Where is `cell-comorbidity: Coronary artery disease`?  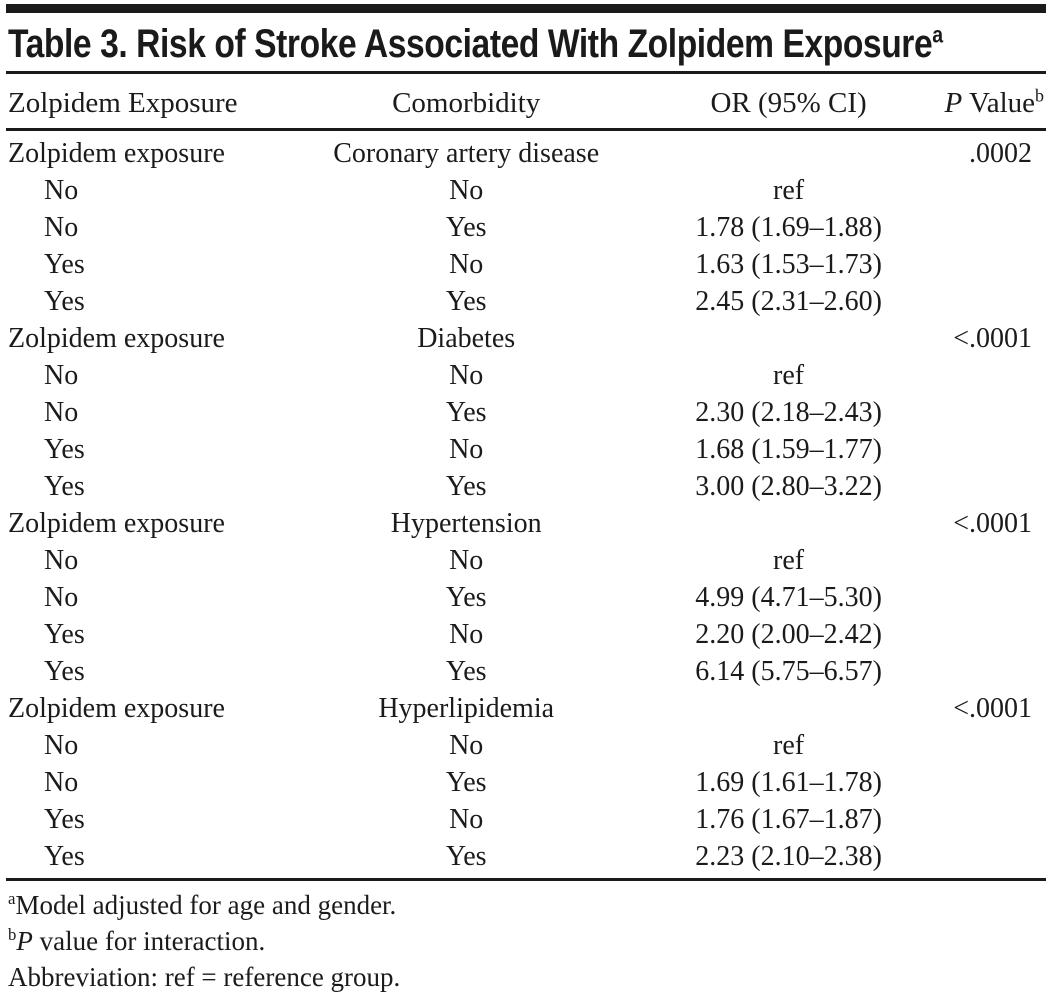 cell-comorbidity: Coronary artery disease is located at coordinates (466, 153).